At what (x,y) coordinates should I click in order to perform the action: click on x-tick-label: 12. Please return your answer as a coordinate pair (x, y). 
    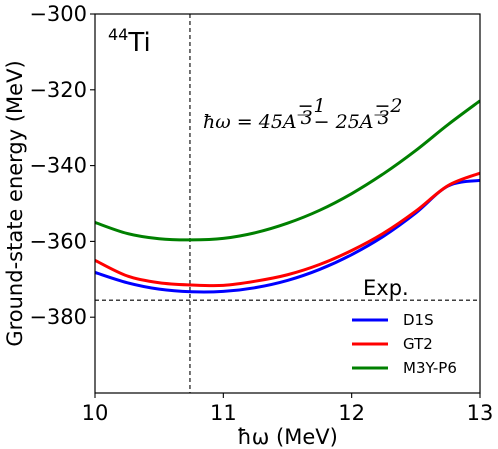
    Looking at the image, I should click on (351, 413).